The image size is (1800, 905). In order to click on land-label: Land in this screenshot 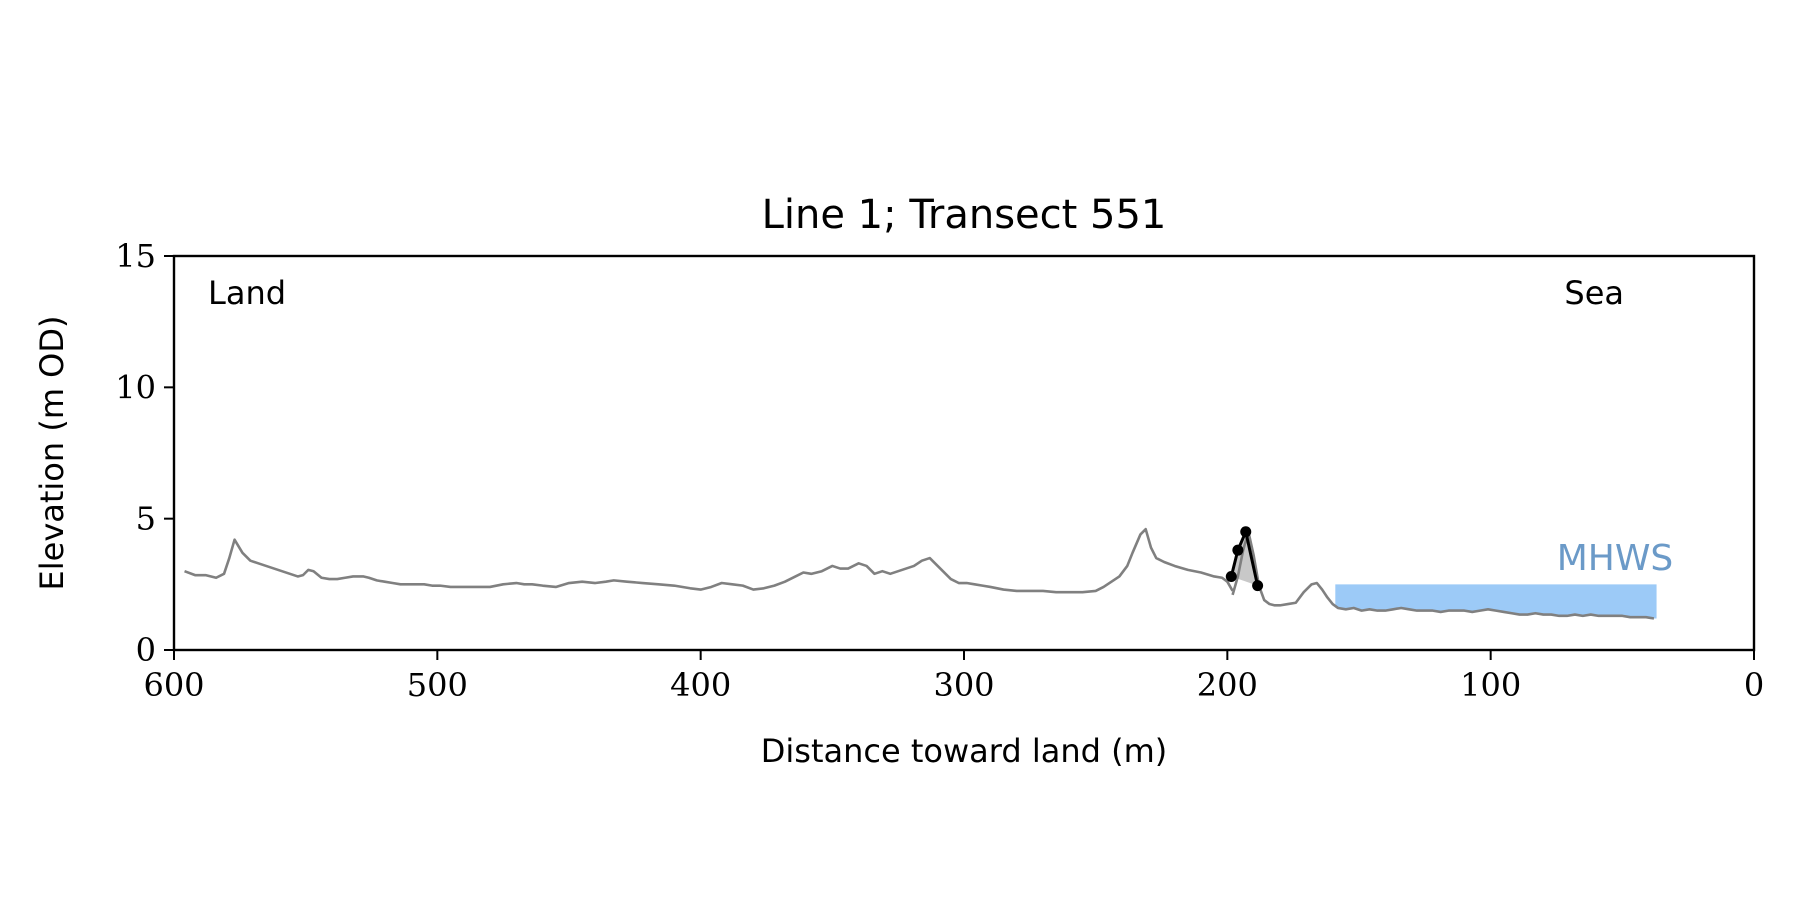, I will do `click(247, 293)`.